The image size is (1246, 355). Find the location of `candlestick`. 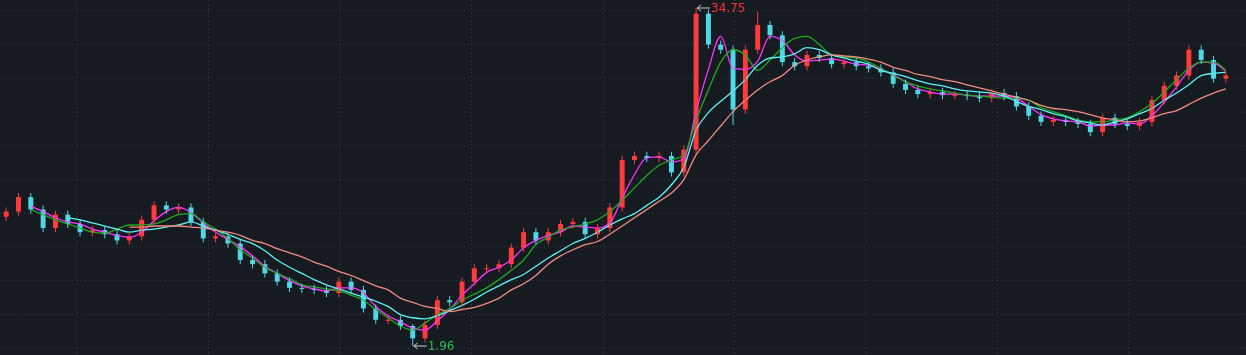

candlestick is located at coordinates (166, 207).